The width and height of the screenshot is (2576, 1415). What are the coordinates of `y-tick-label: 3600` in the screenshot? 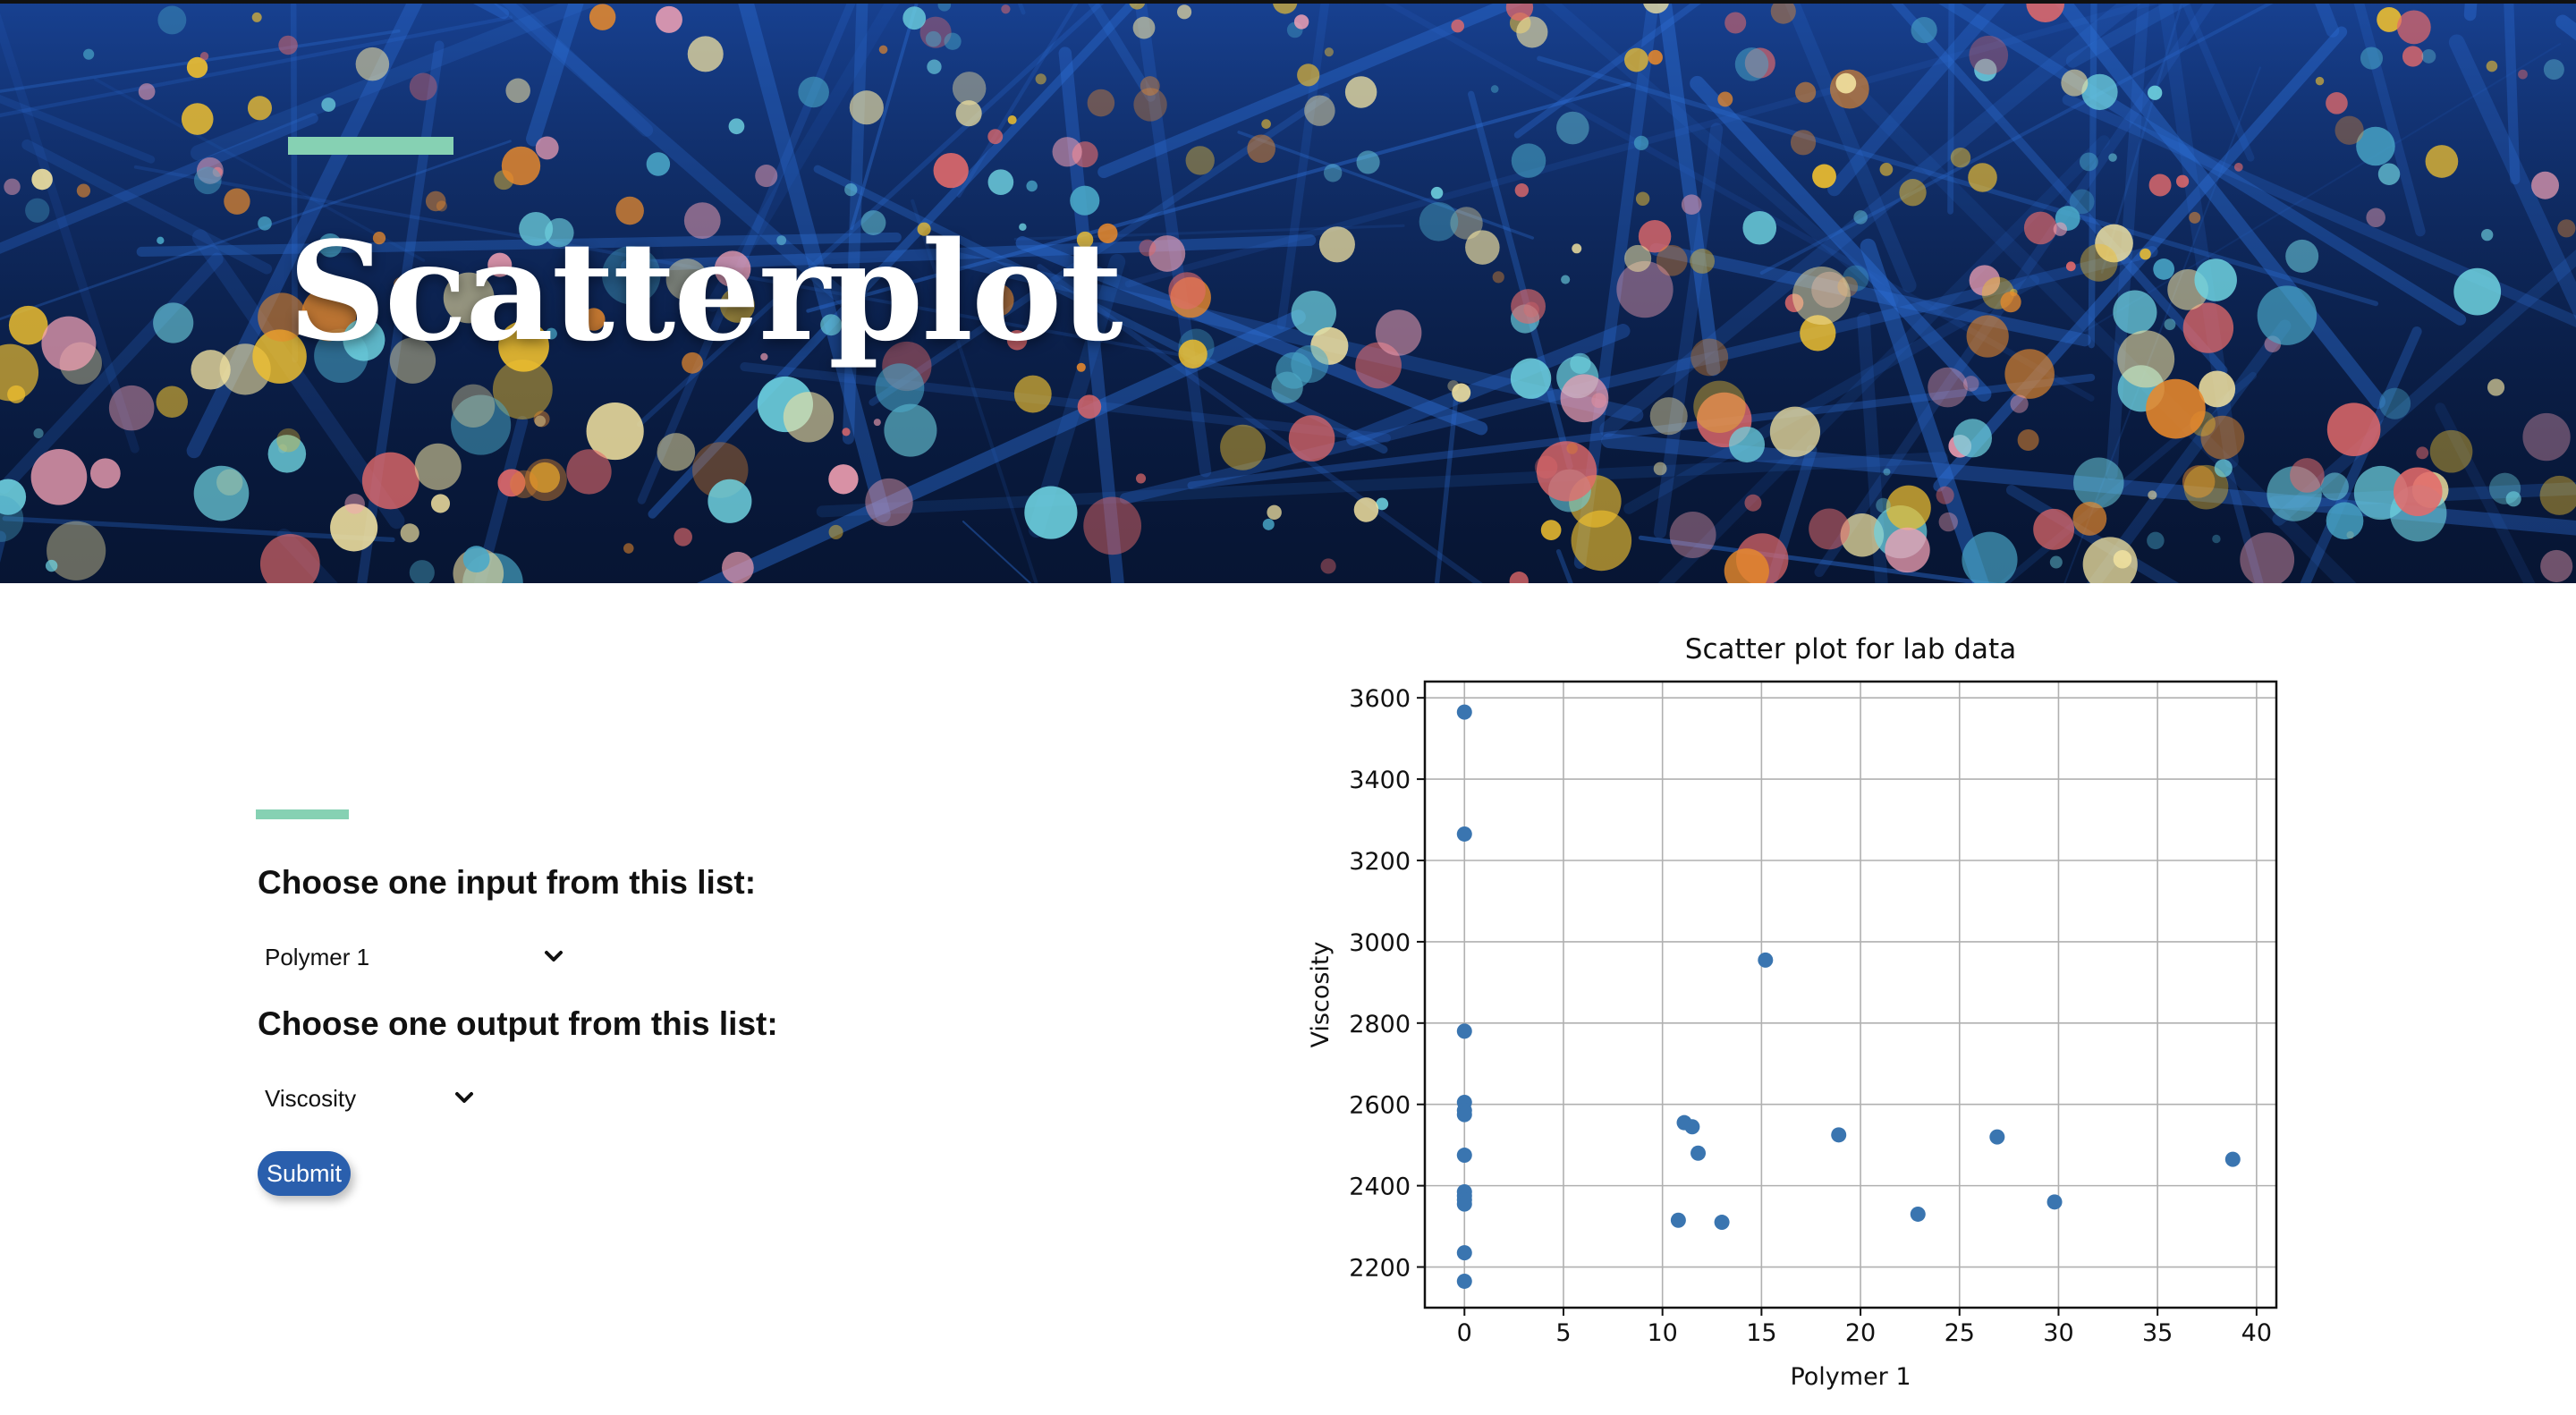 It's located at (1380, 699).